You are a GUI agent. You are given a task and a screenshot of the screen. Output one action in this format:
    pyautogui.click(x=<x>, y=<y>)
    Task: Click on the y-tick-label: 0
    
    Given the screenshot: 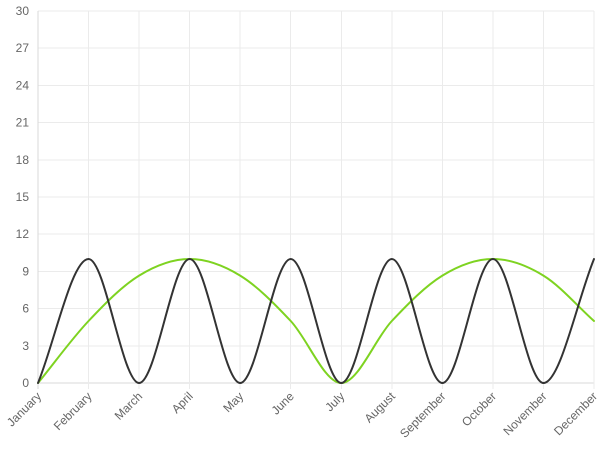 What is the action you would take?
    pyautogui.click(x=25, y=383)
    